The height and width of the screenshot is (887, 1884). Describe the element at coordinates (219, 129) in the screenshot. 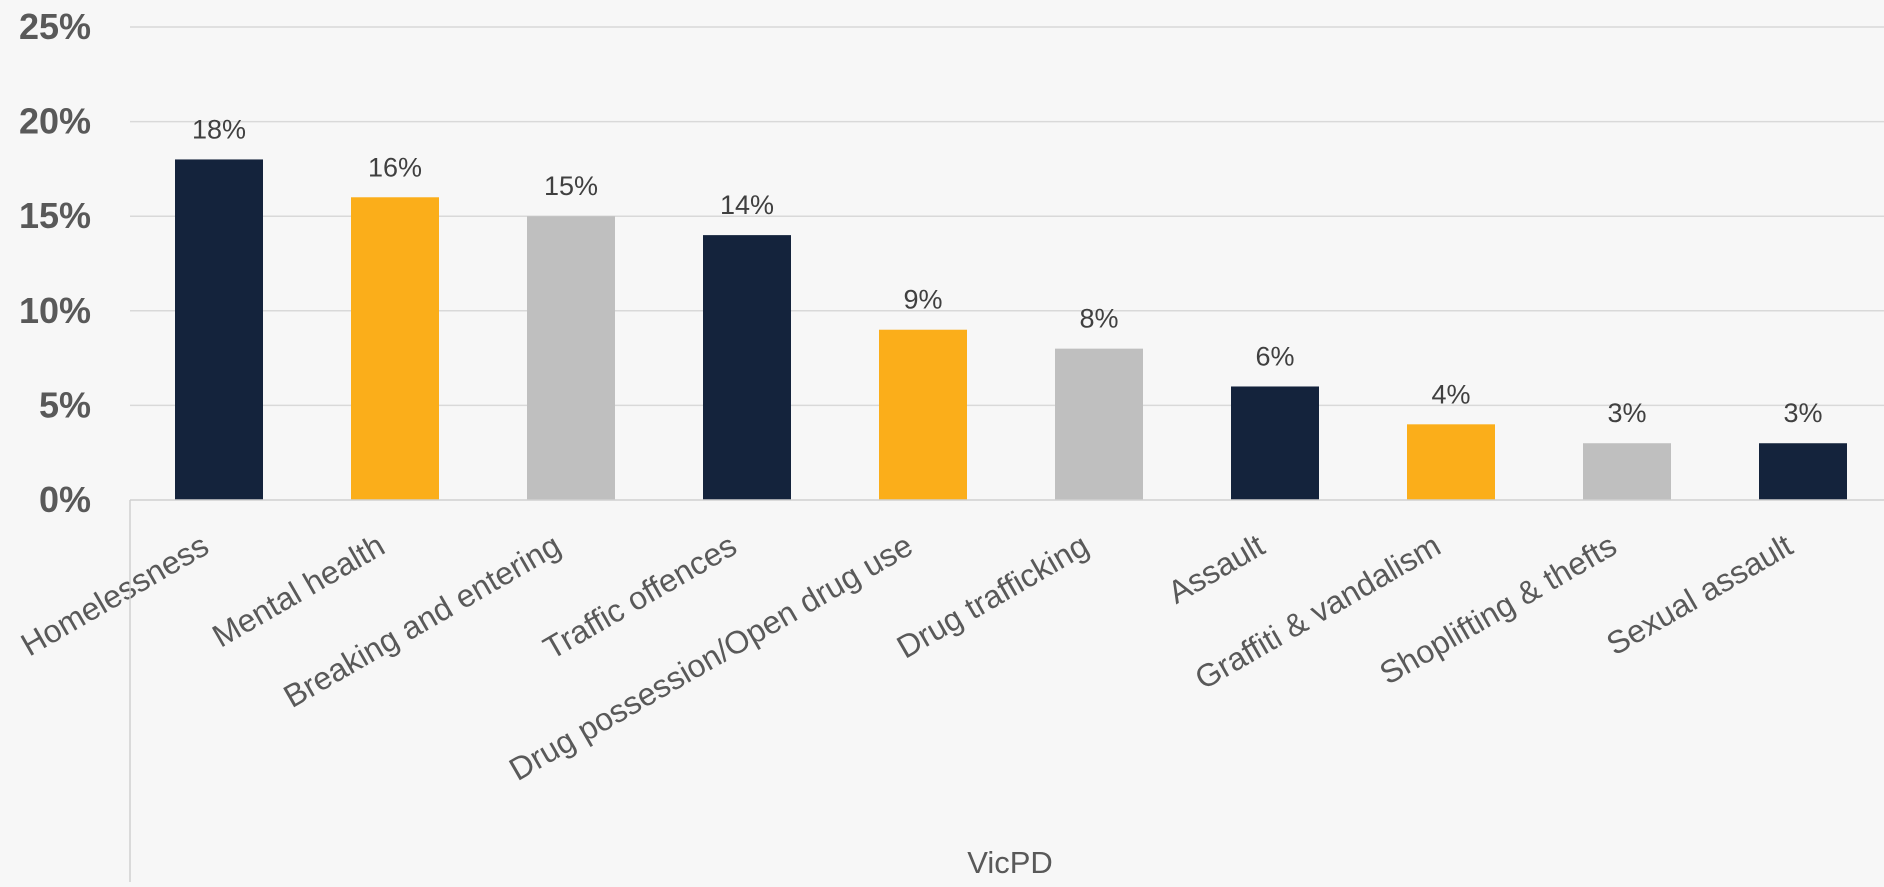

I see `data-label: 18%` at that location.